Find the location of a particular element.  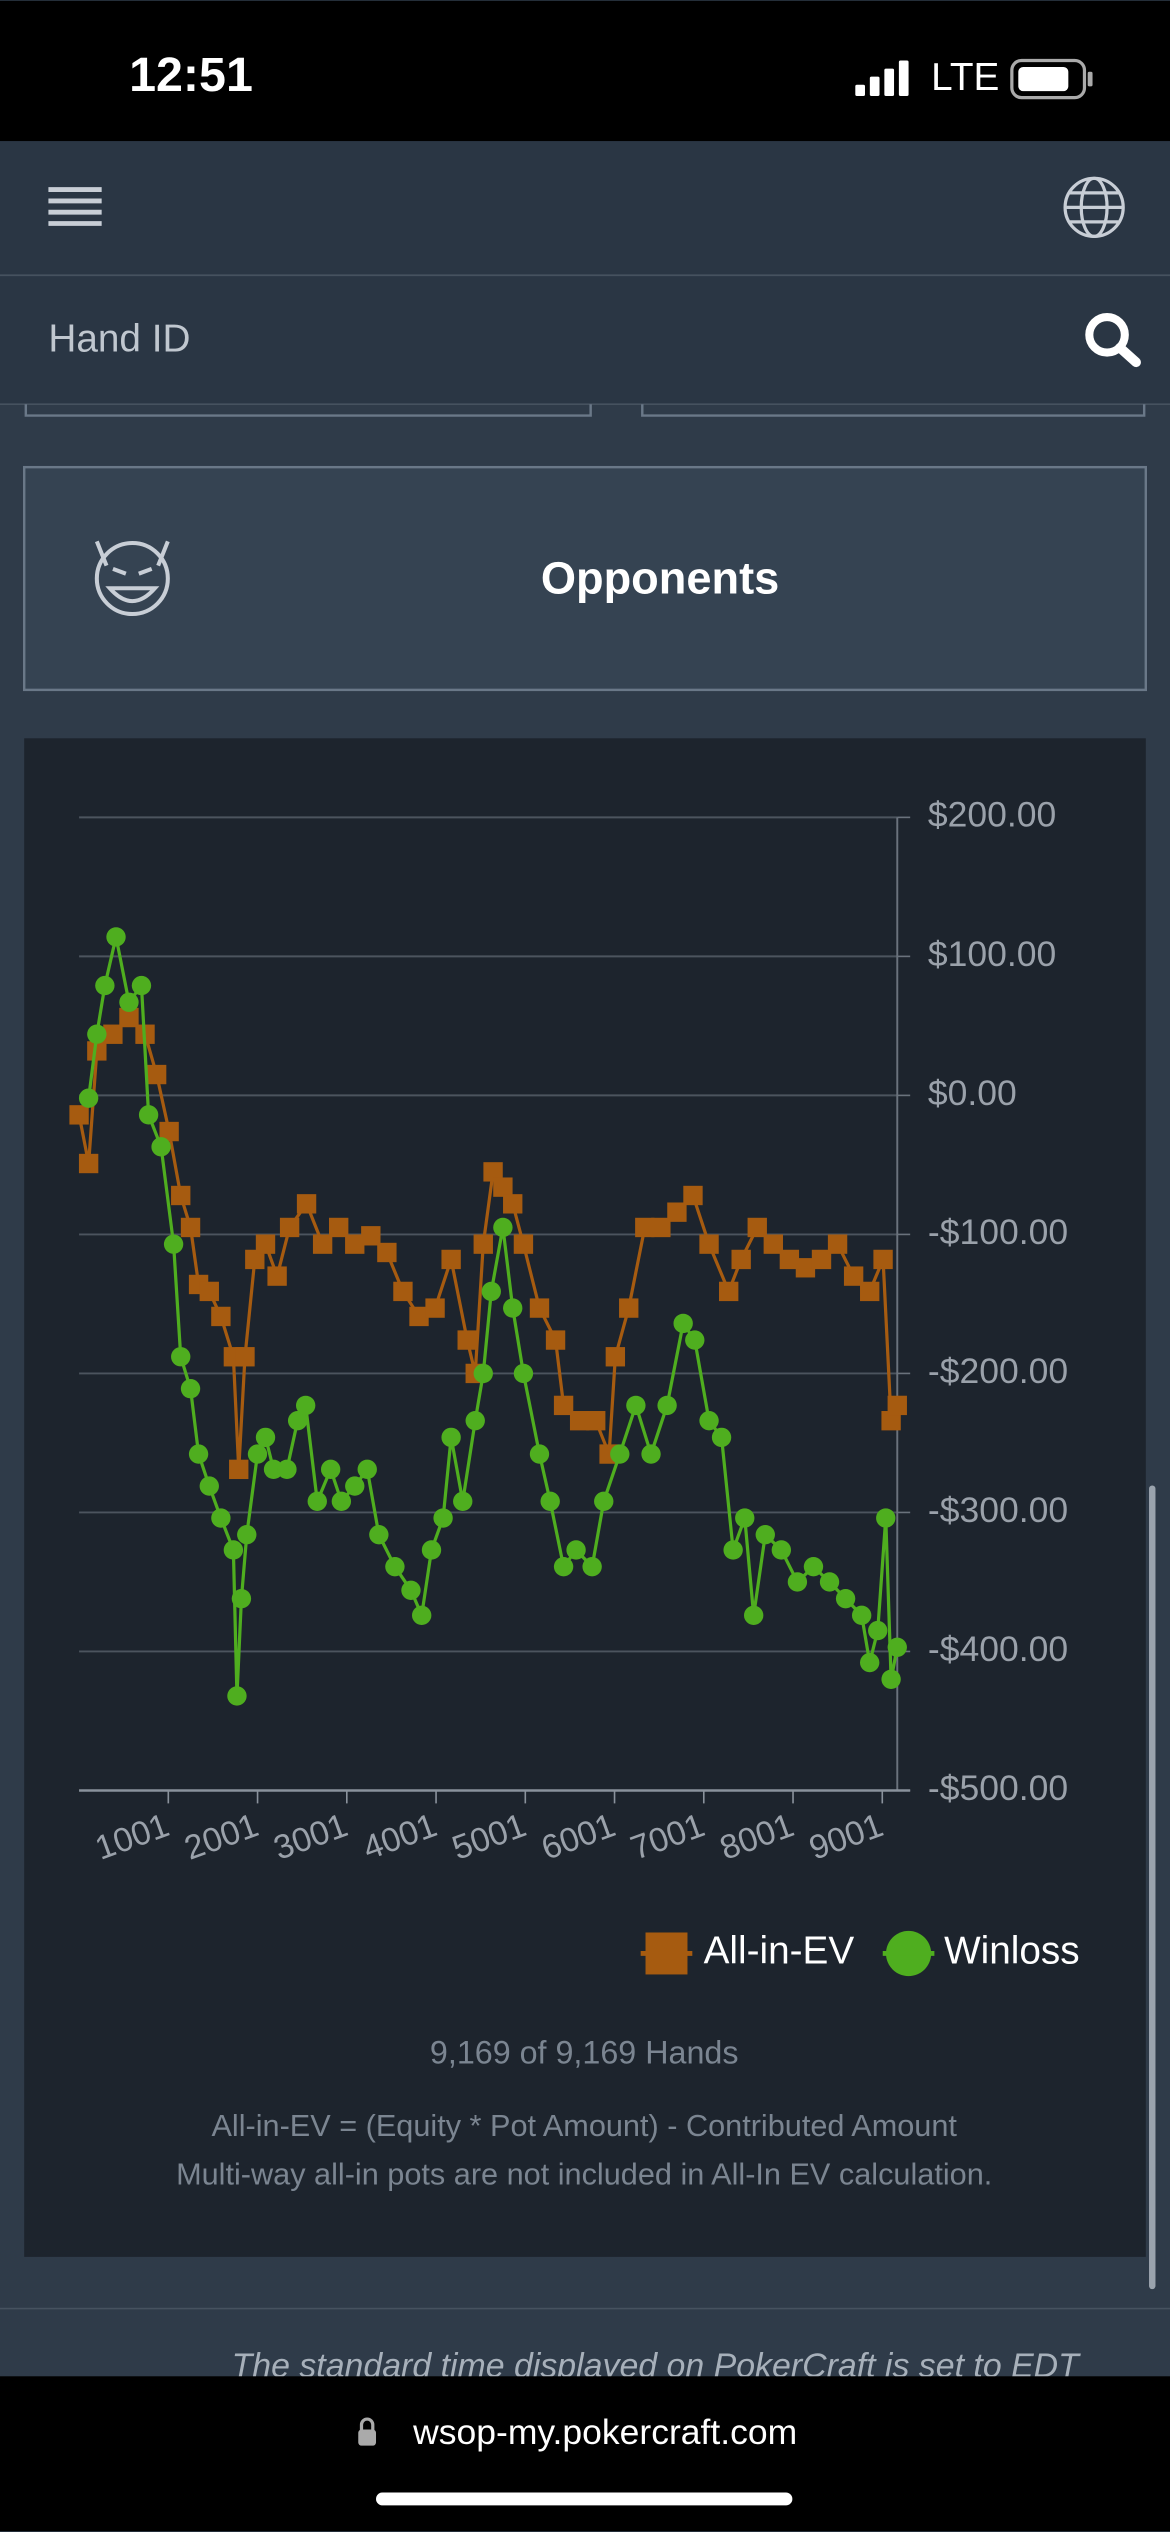

card-edges is located at coordinates (585, 410).